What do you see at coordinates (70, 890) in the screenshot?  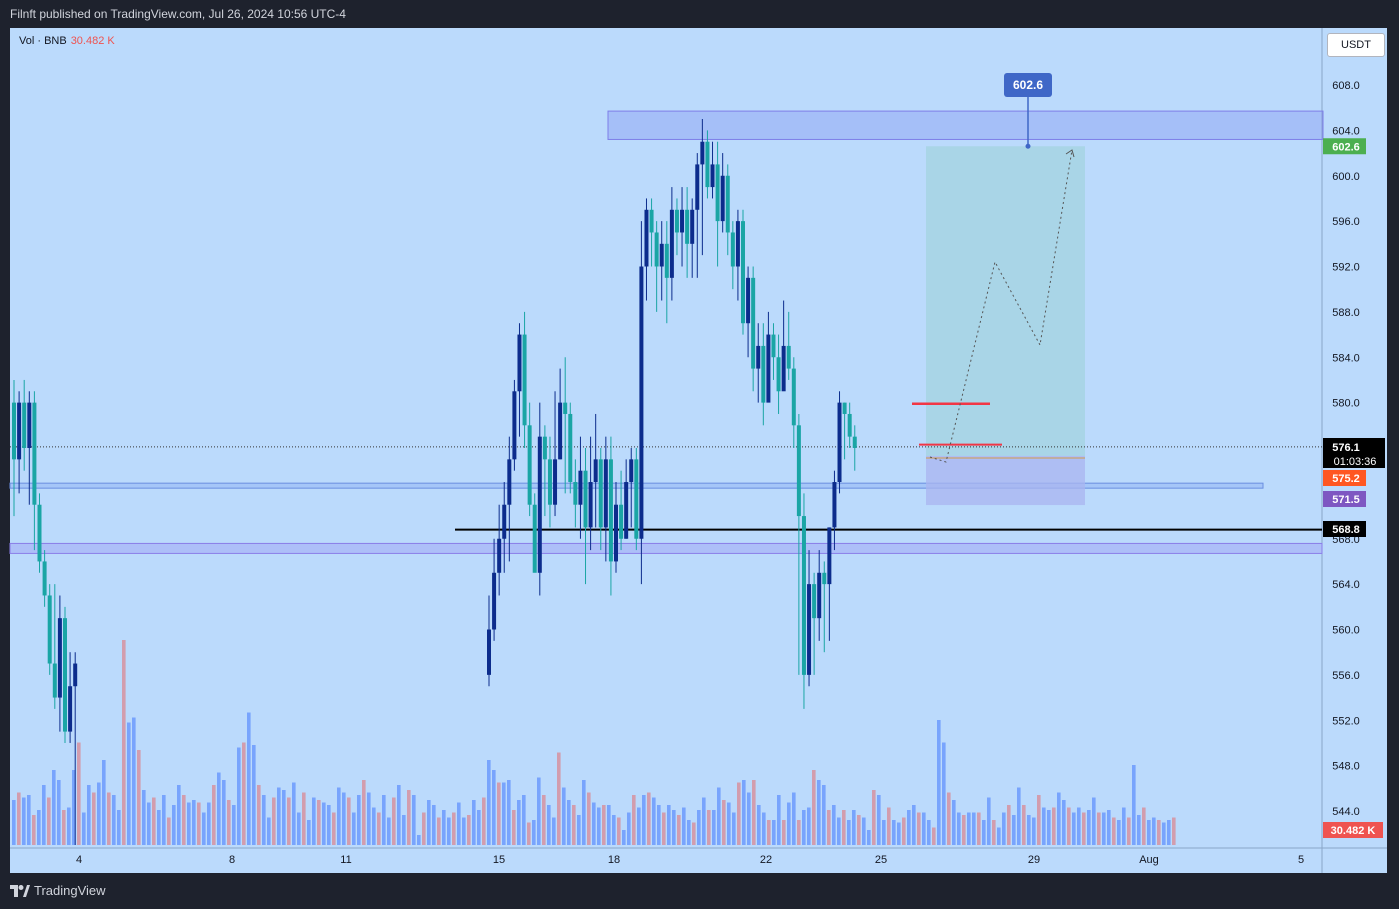 I see `tradingview-brand: TradingView` at bounding box center [70, 890].